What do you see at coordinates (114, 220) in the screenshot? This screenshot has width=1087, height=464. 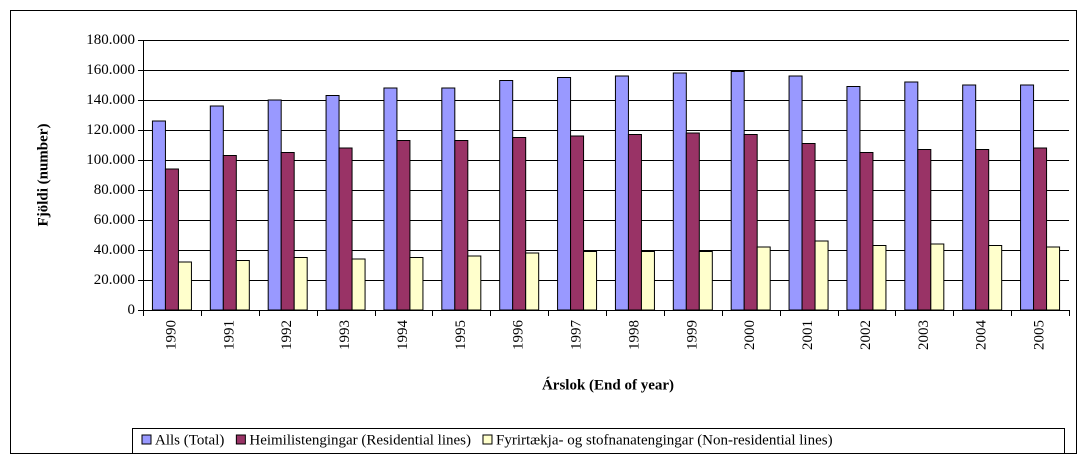 I see `y-tick-label: 60.000` at bounding box center [114, 220].